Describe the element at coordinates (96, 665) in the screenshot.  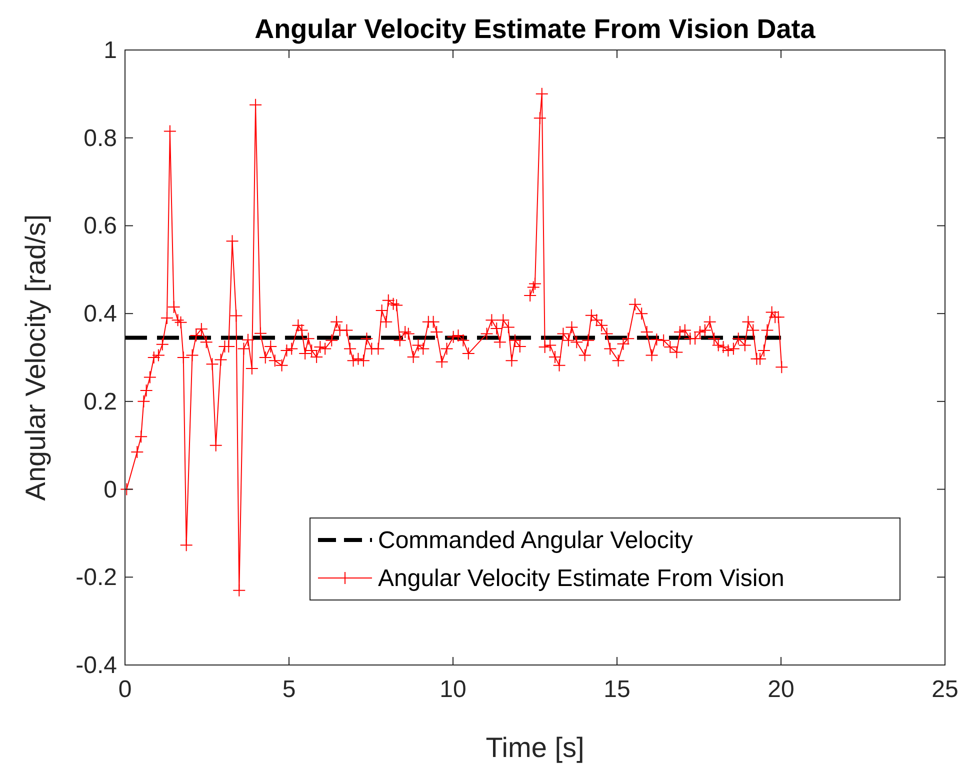
I see `y-tick-label: -0.4` at that location.